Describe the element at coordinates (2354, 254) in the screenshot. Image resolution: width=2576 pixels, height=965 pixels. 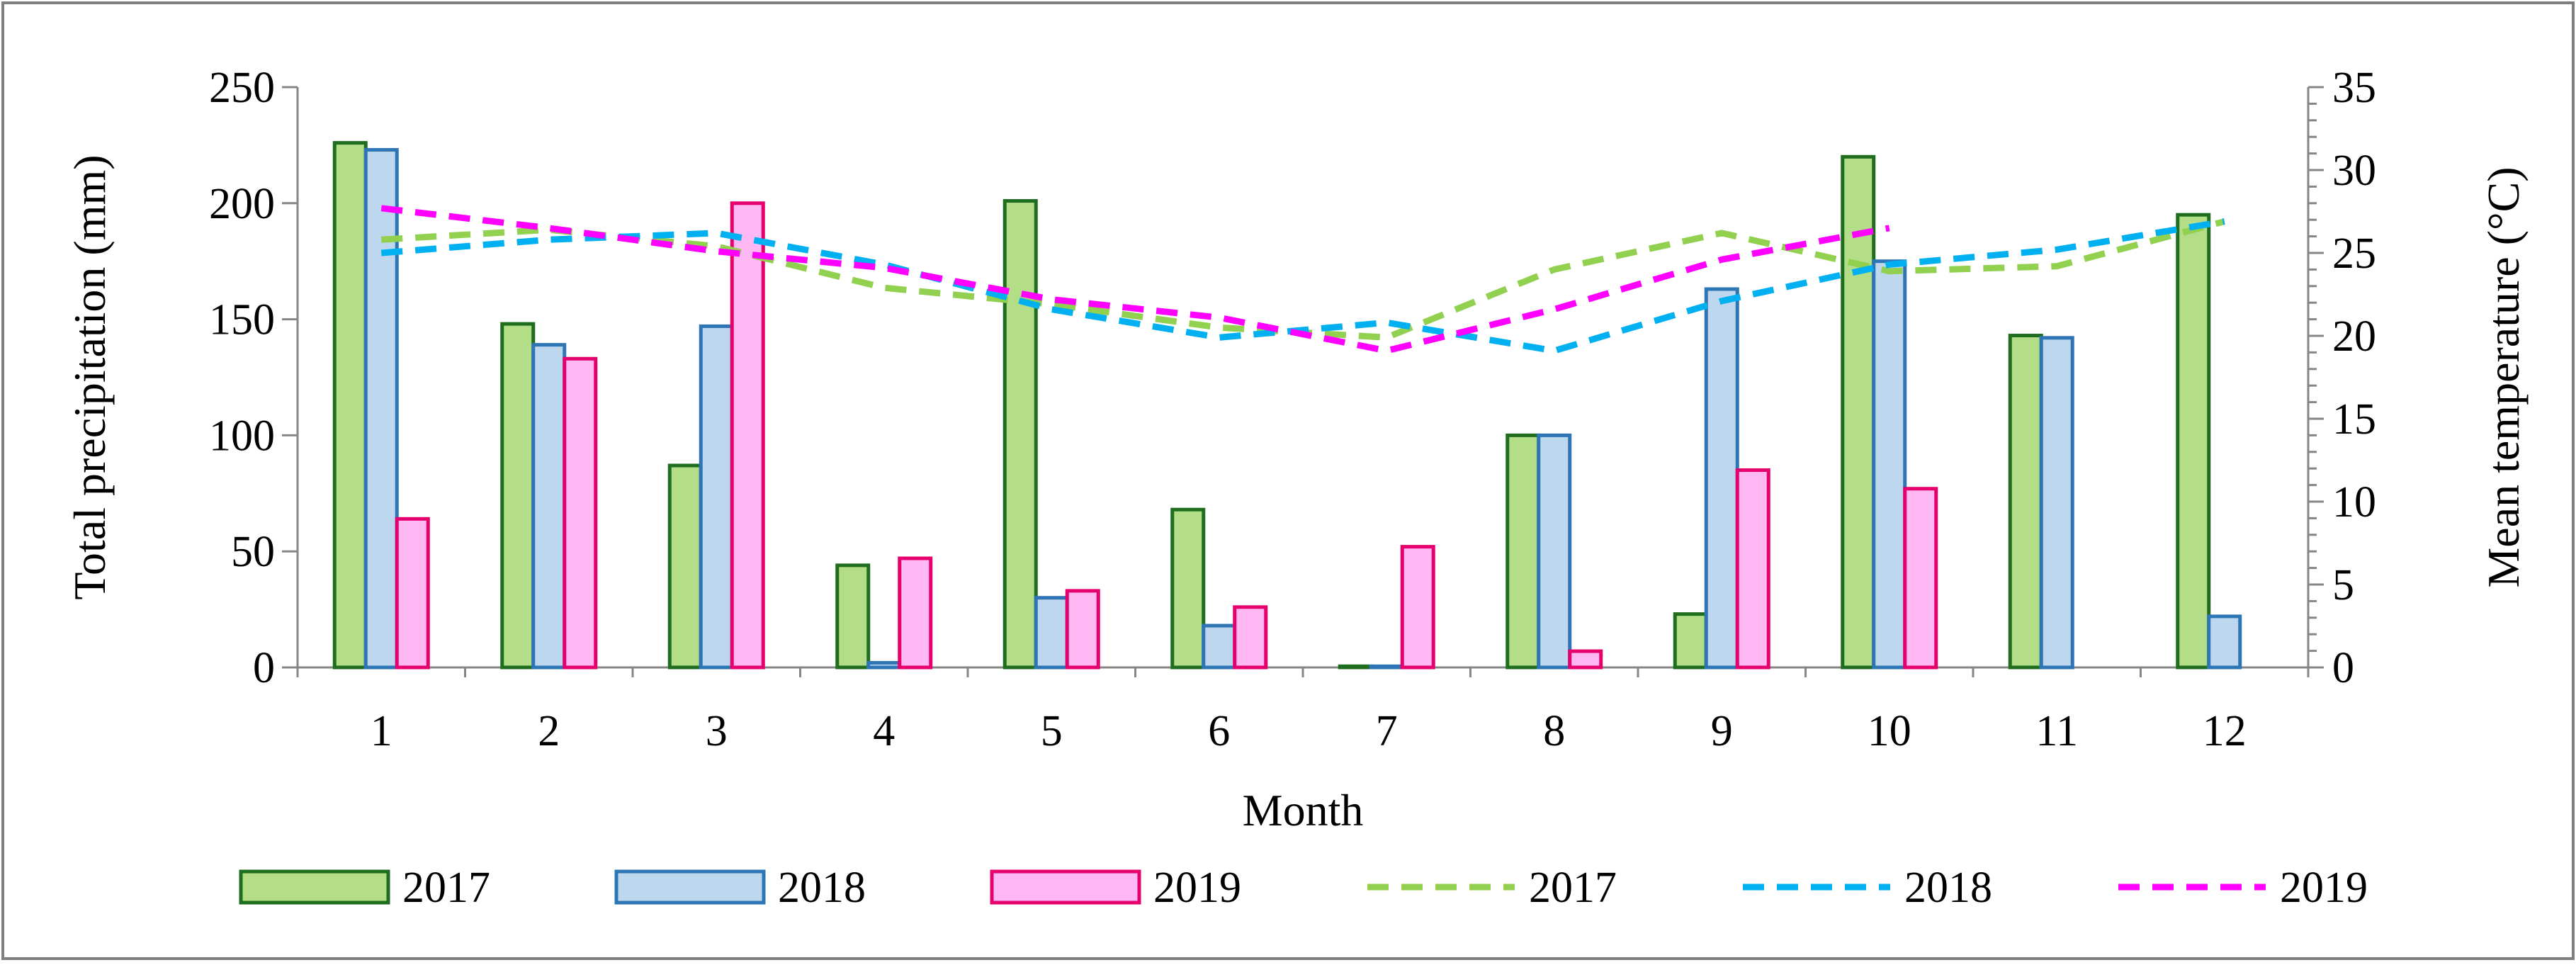
I see `y2-tick-label: 25` at that location.